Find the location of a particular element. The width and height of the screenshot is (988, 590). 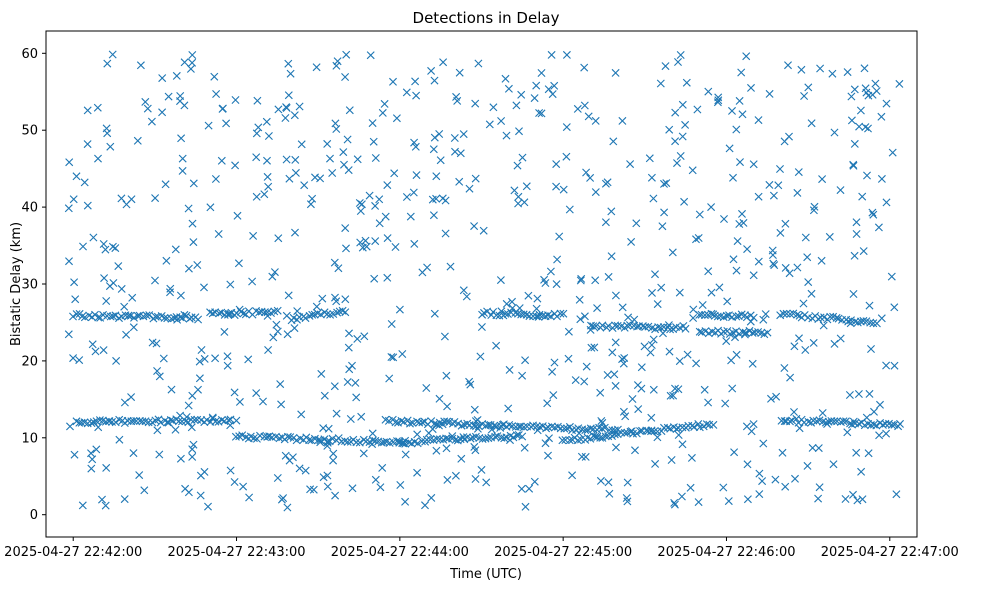

y-tick-label: 30 is located at coordinates (29, 285).